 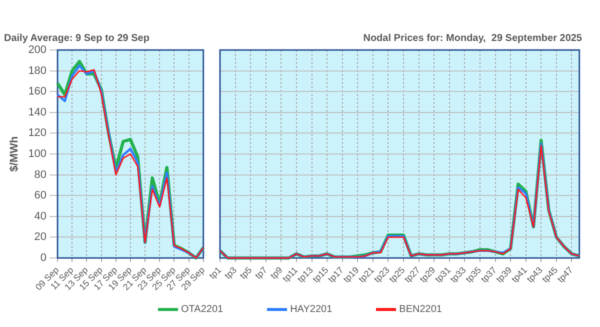 What do you see at coordinates (37, 112) in the screenshot?
I see `y-tick-label: 140` at bounding box center [37, 112].